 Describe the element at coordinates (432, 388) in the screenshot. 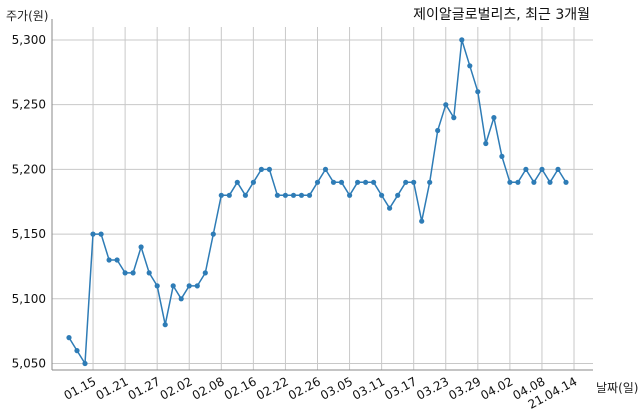

I see `x-tick-label: 03.23` at that location.